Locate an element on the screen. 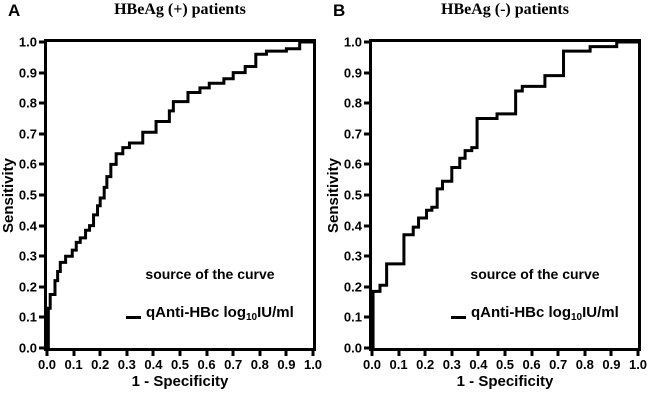 This screenshot has height=402, width=650. panel-a-x-axis-label: 1 - Specificity is located at coordinates (180, 381).